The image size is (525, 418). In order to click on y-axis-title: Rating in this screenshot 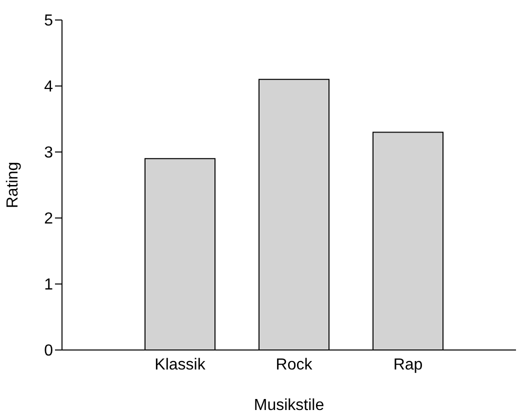, I will do `click(13, 185)`.